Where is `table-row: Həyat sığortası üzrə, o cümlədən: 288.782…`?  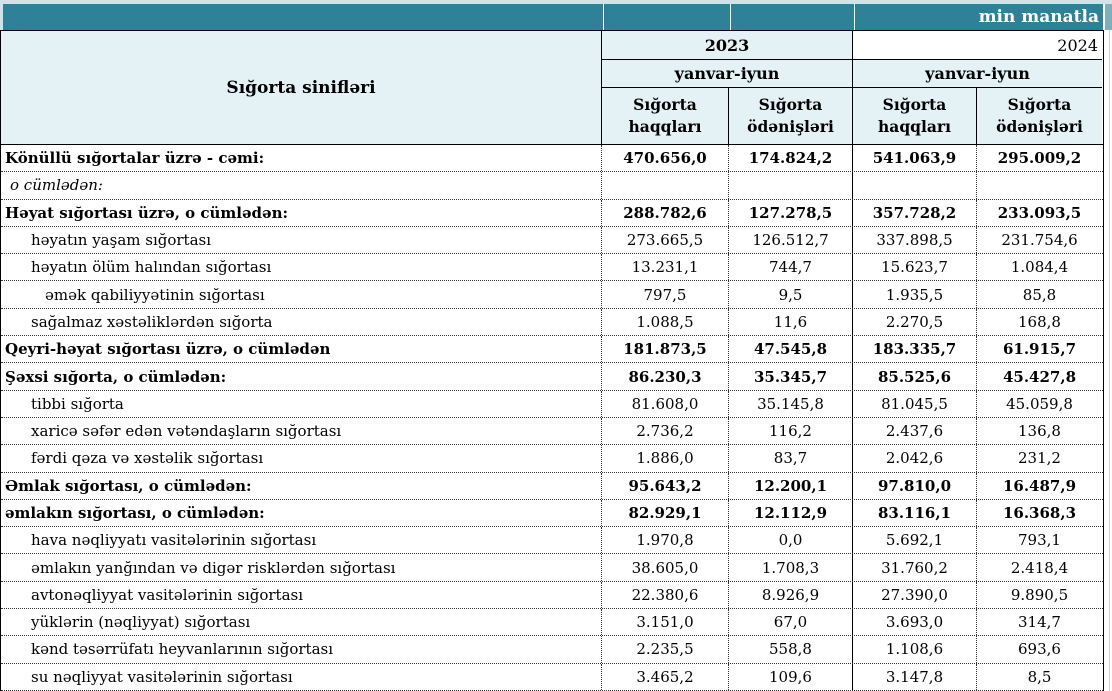
table-row: Həyat sığortası üzrə, o cümlədən: 288.782… is located at coordinates (552, 213).